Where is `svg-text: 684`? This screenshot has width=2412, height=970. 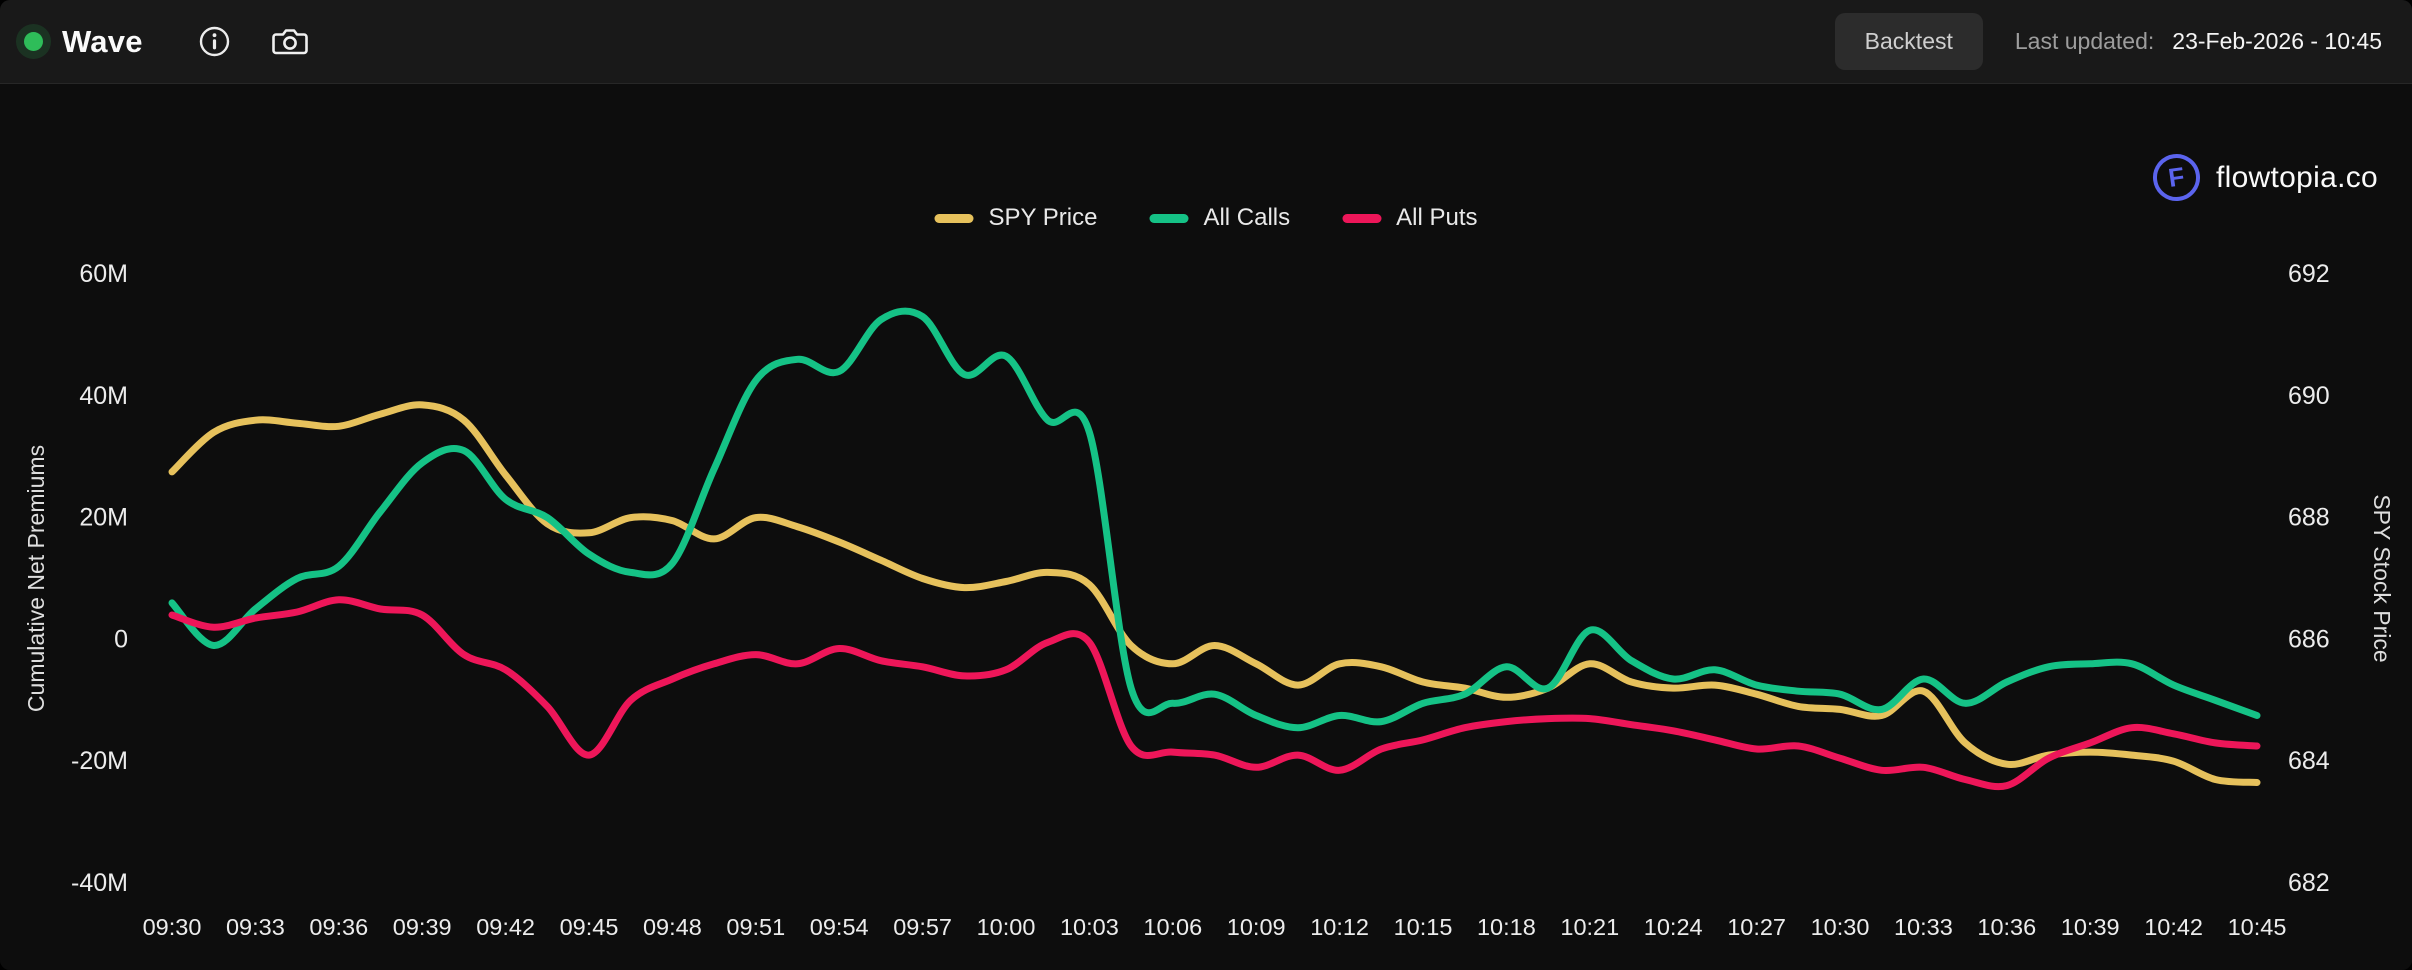
svg-text: 684 is located at coordinates (2309, 761).